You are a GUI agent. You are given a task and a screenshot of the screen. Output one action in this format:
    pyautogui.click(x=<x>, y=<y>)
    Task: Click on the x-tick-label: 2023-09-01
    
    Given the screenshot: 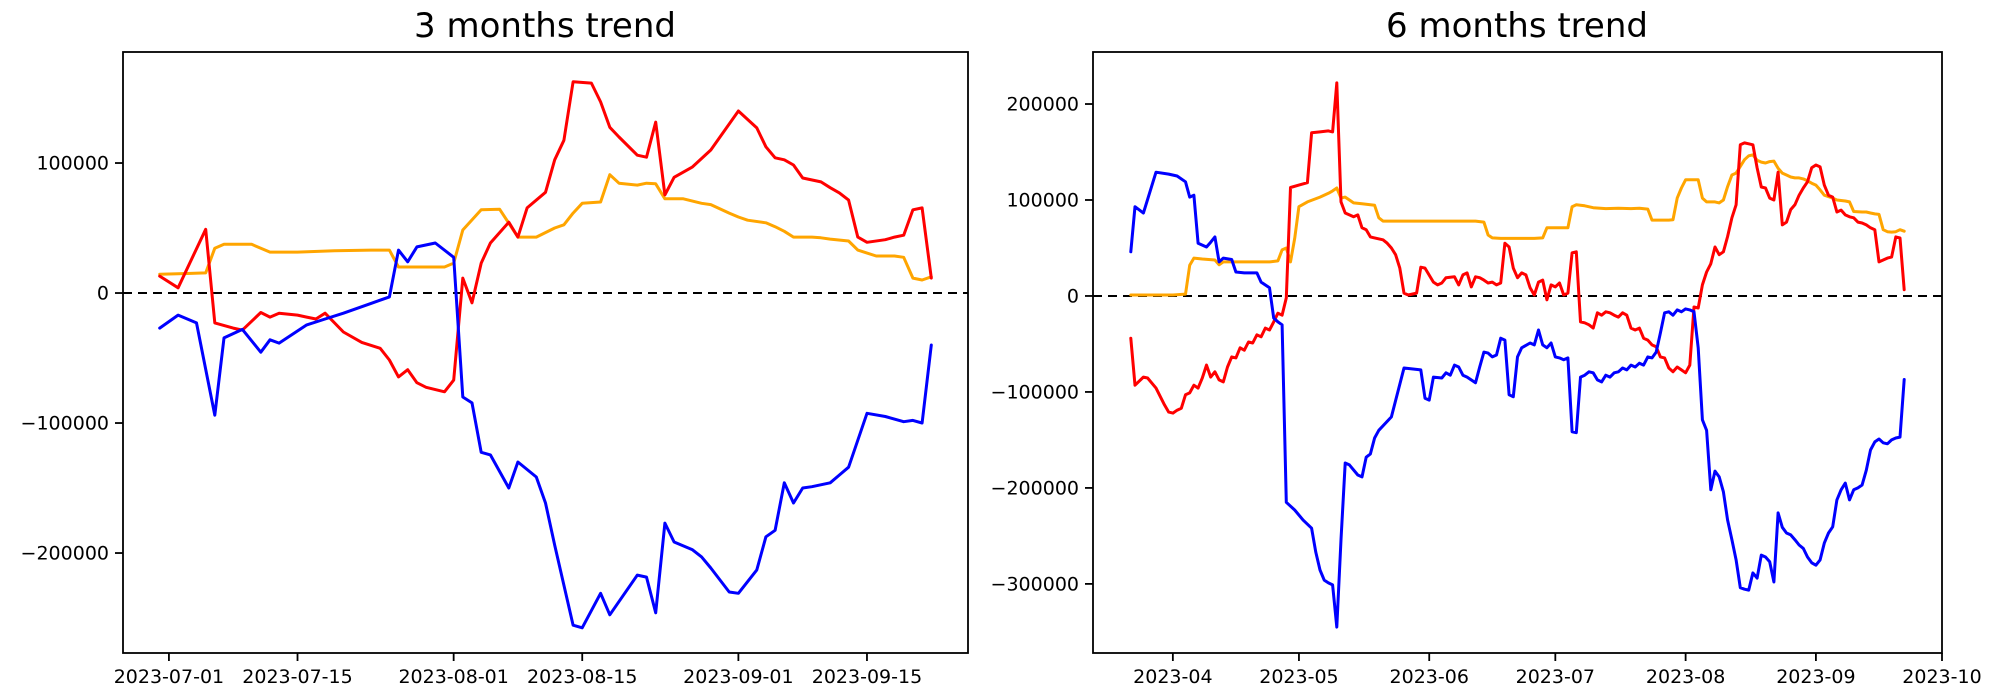 What is the action you would take?
    pyautogui.click(x=738, y=677)
    